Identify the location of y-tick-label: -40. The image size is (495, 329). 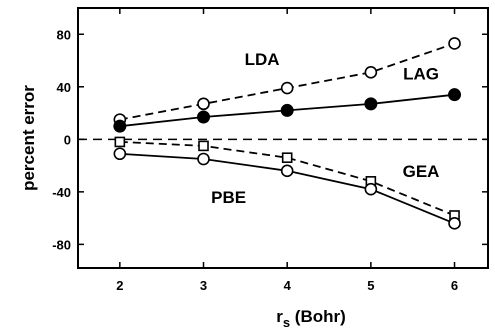
(61, 192).